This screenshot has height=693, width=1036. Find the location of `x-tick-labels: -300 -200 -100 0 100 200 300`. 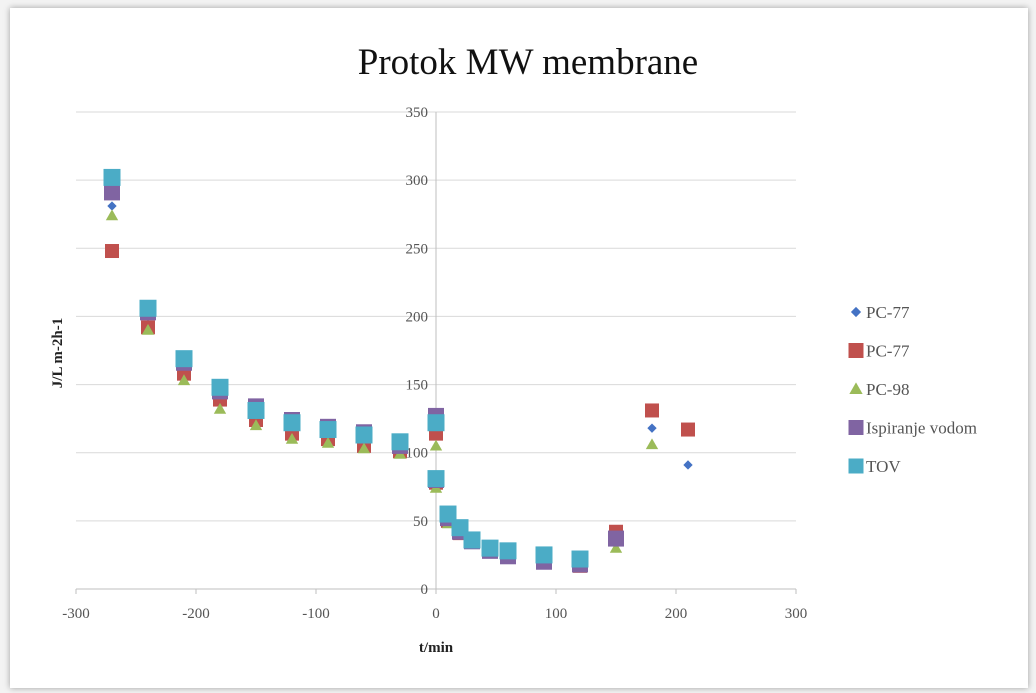

x-tick-labels: -300 -200 -100 0 100 200 300 is located at coordinates (434, 614).